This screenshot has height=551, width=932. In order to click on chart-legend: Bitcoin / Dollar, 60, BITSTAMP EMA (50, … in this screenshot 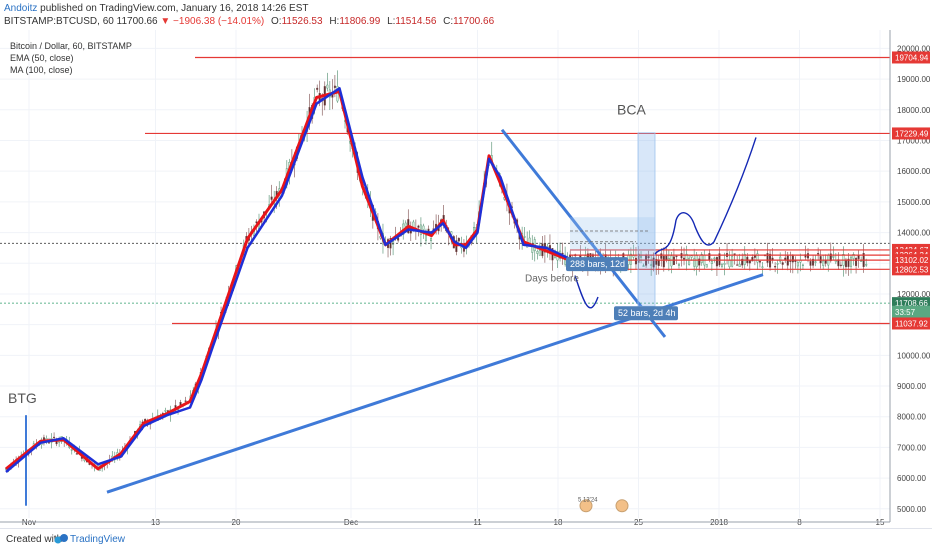, I will do `click(71, 58)`.